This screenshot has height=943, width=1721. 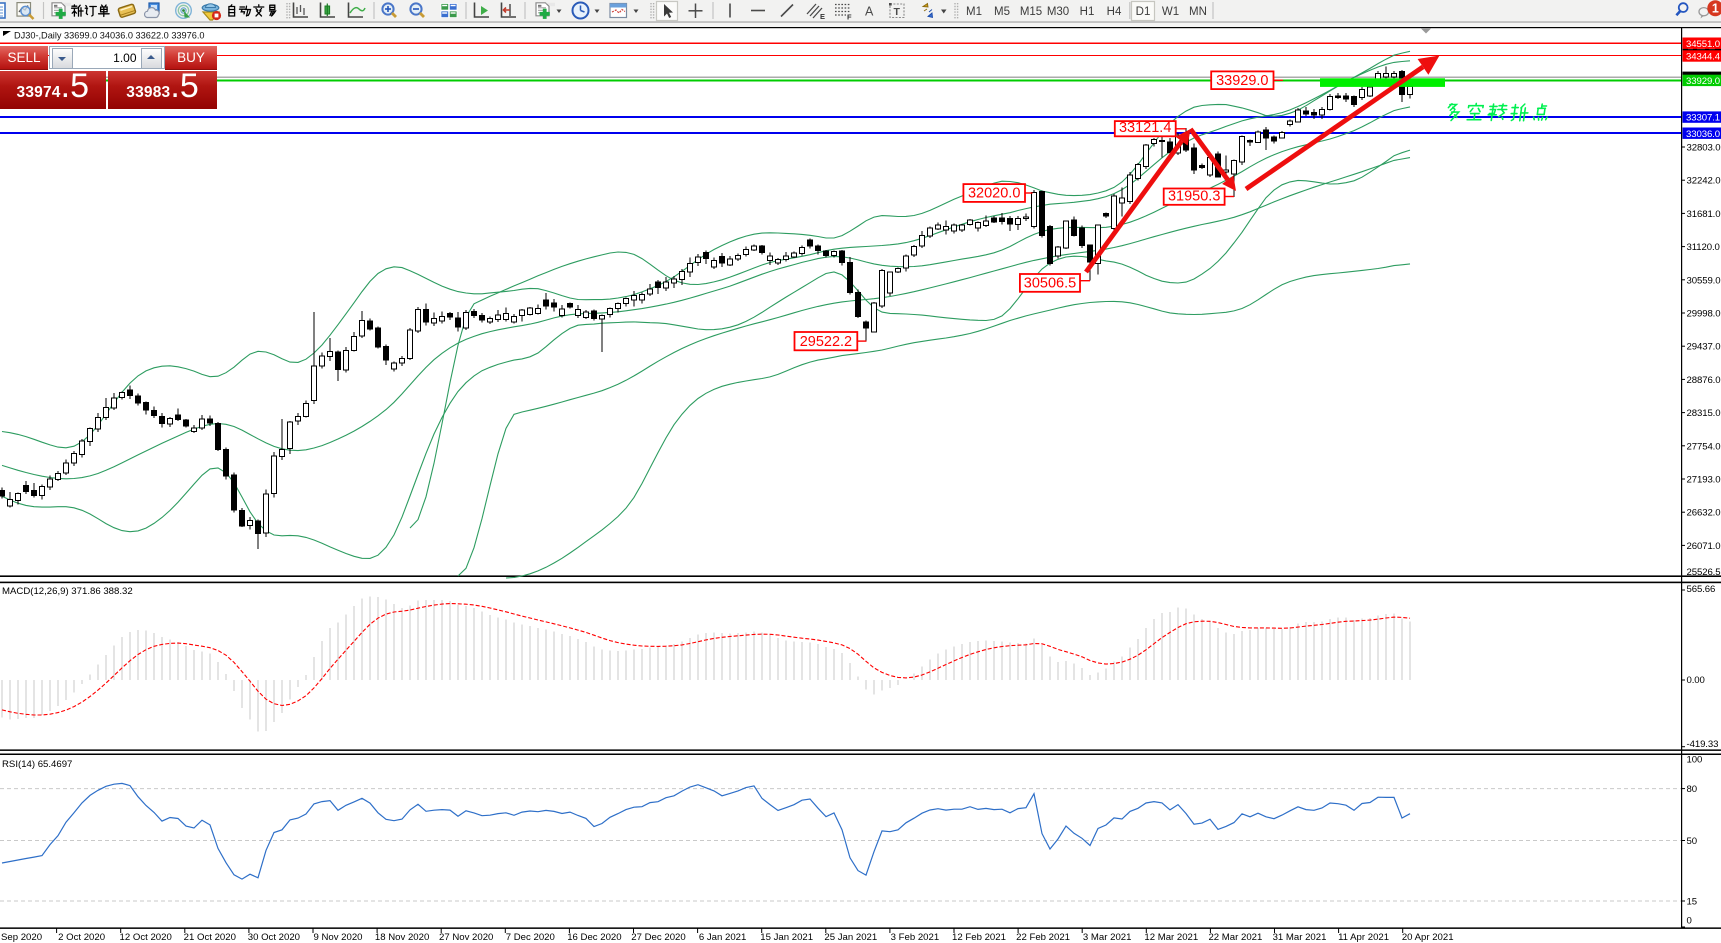 I want to click on svg-text: 26071.0, so click(x=1704, y=546).